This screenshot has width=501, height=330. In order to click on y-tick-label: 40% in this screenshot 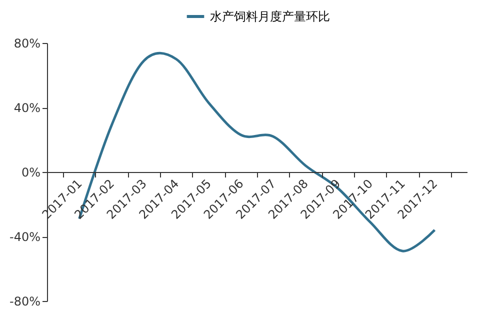, I will do `click(27, 108)`.